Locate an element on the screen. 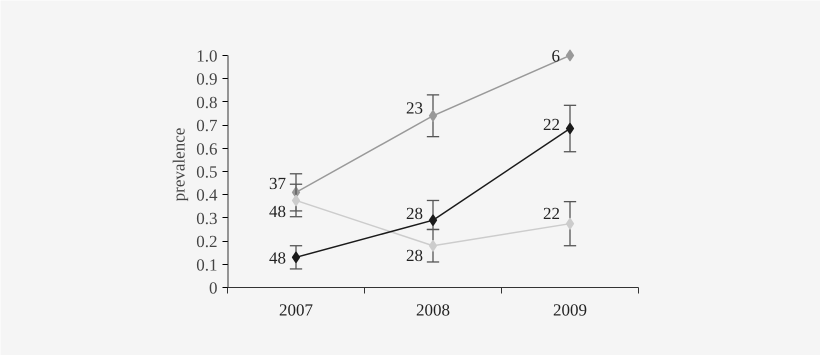  y-tick-label: 0.6 is located at coordinates (207, 148).